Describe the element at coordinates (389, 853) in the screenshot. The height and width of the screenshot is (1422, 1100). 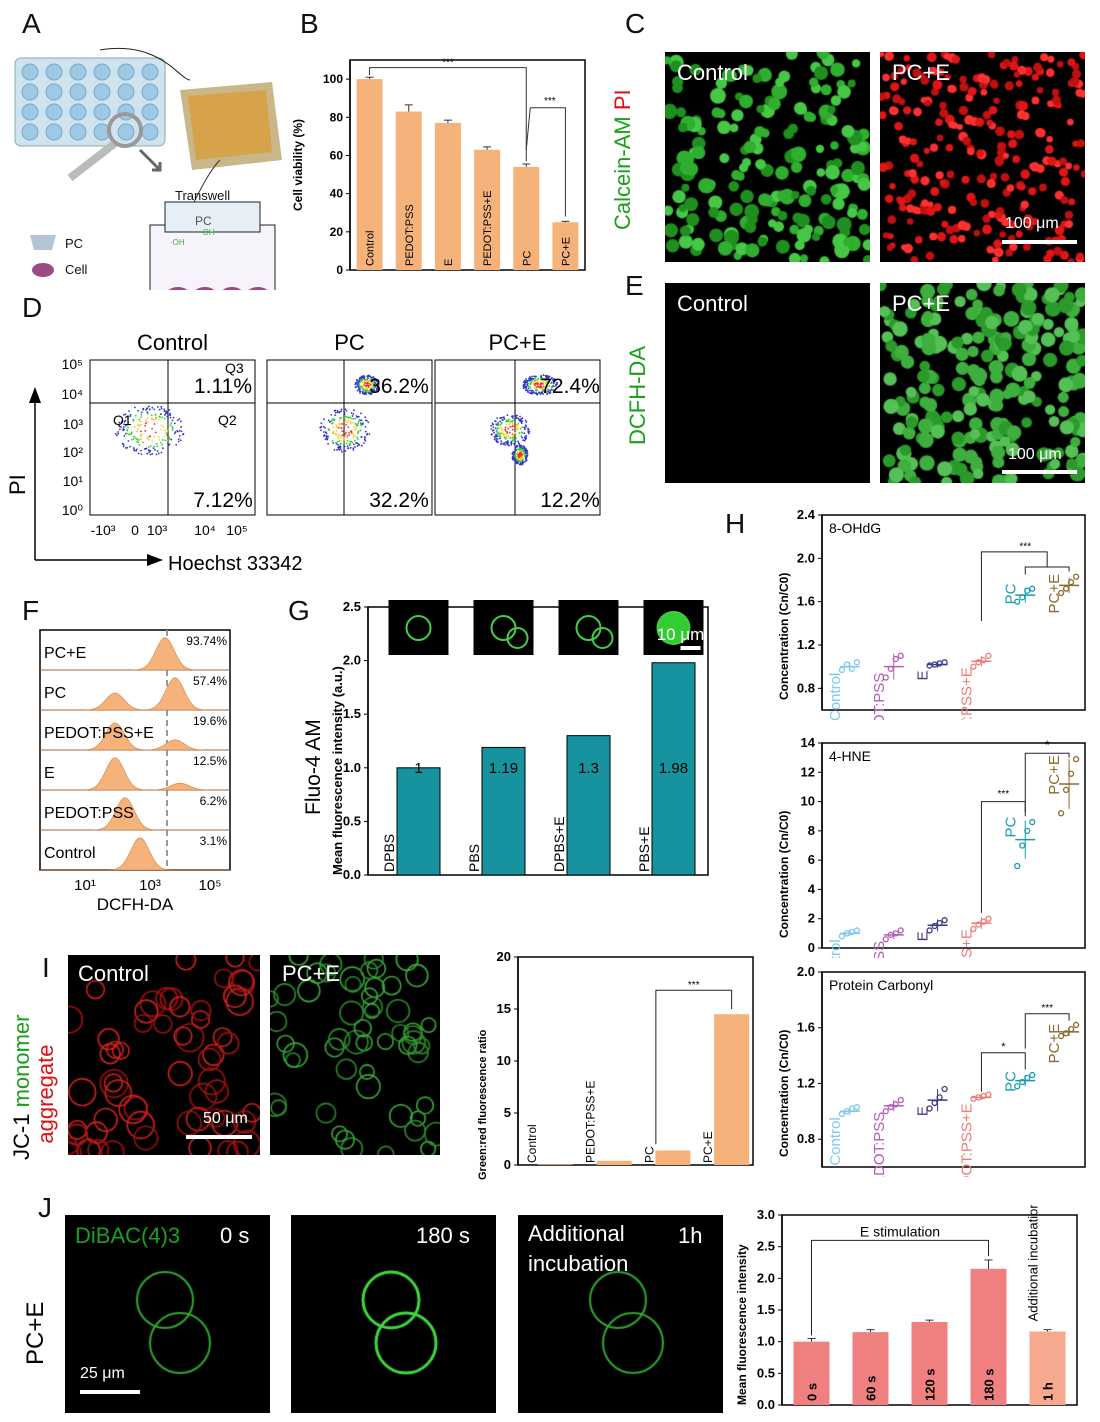
I see `bar-category-label: DPBS` at that location.